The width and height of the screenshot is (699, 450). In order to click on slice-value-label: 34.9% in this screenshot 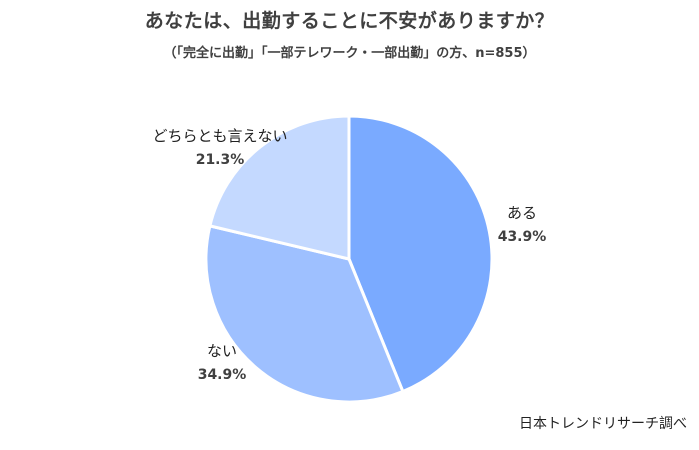, I will do `click(222, 375)`.